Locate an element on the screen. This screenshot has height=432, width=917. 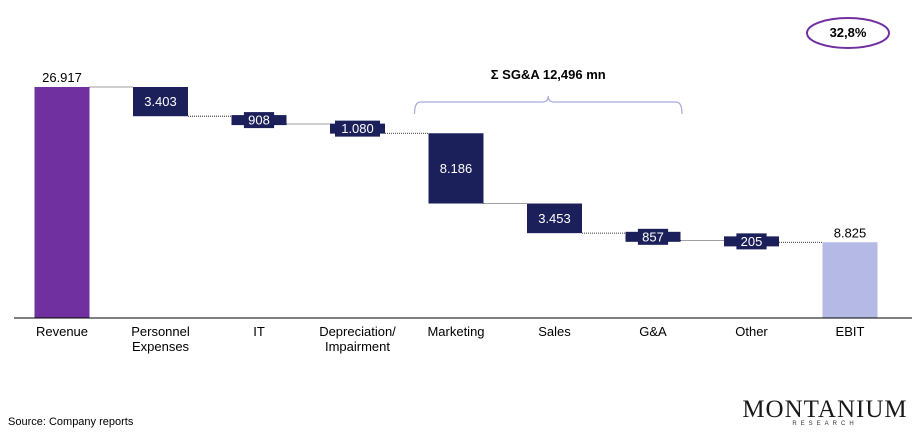
montanium-logo: MONTANIUM RESEARCH is located at coordinates (825, 413).